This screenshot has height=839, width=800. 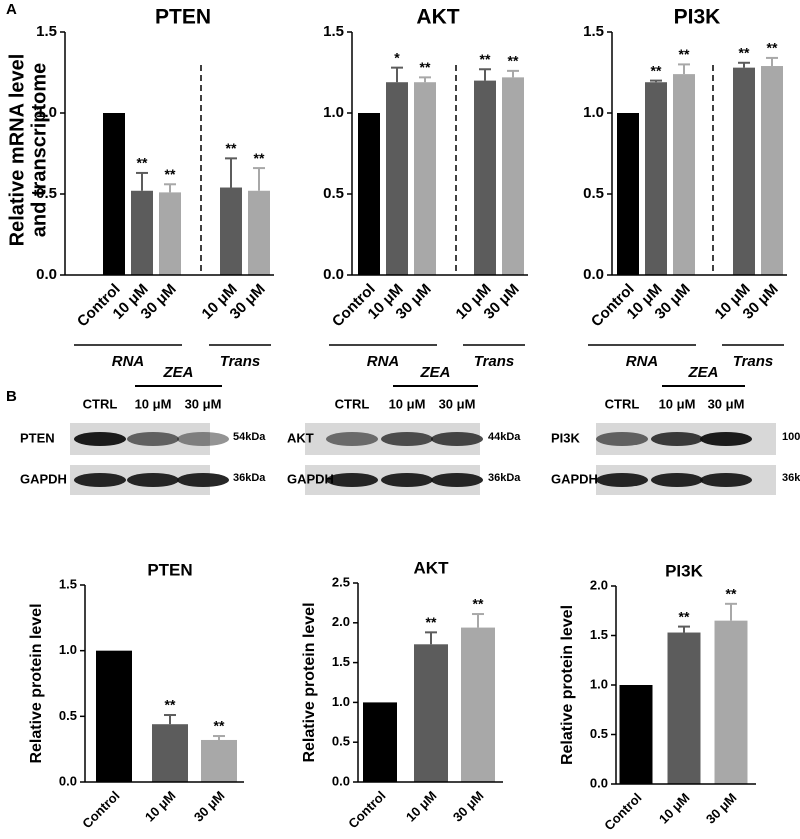 I want to click on y-axis-label: Relative protein level, so click(x=36, y=683).